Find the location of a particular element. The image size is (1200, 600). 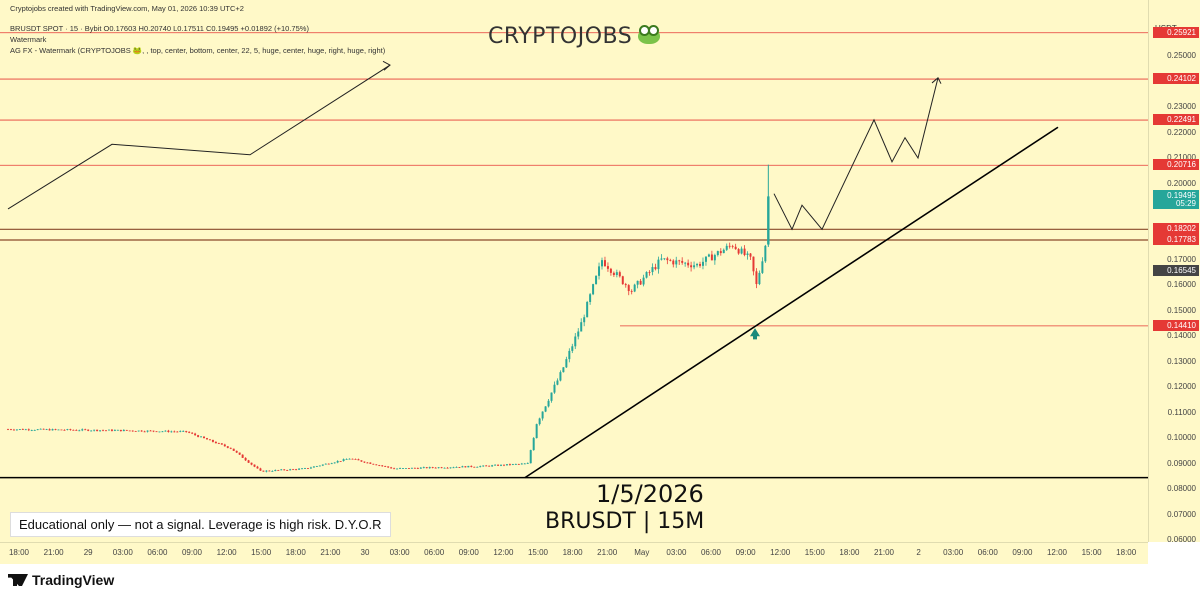

watermark-line: Watermark is located at coordinates (28, 39).